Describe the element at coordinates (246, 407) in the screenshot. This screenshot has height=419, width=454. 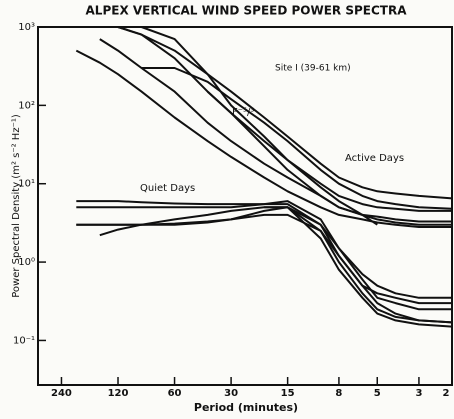
I see `x-axis-label: Period (minutes)` at that location.